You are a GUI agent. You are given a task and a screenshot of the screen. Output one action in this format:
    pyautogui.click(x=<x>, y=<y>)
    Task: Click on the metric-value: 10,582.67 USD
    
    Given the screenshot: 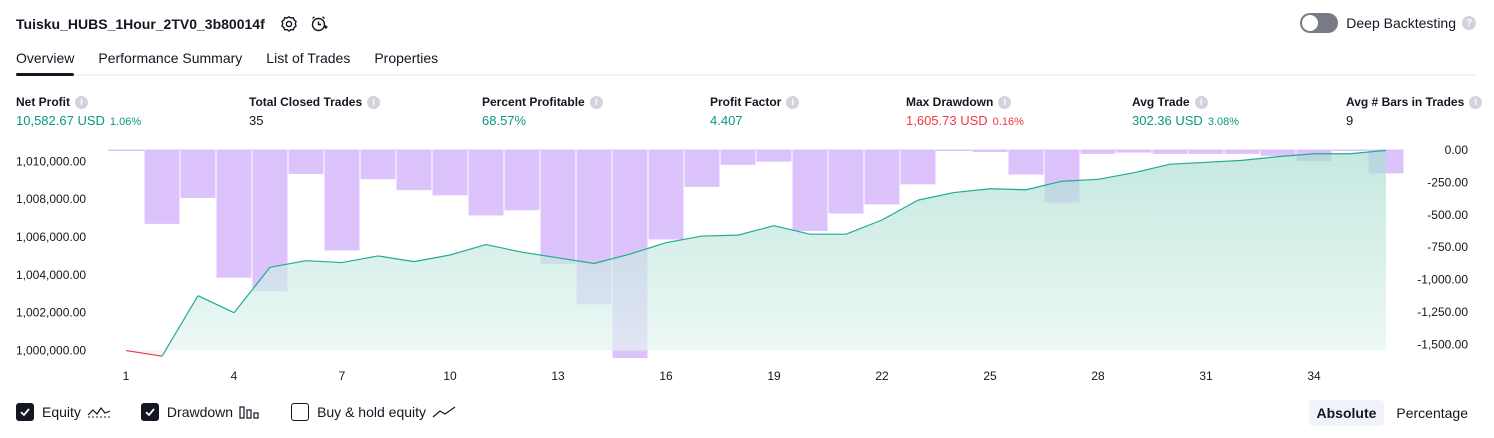 What is the action you would take?
    pyautogui.click(x=60, y=120)
    